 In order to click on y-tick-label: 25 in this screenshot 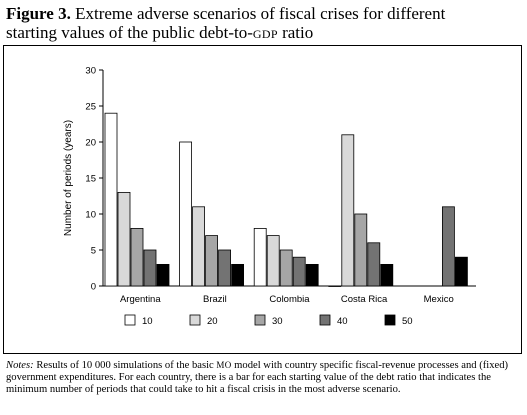, I will do `click(90, 107)`.